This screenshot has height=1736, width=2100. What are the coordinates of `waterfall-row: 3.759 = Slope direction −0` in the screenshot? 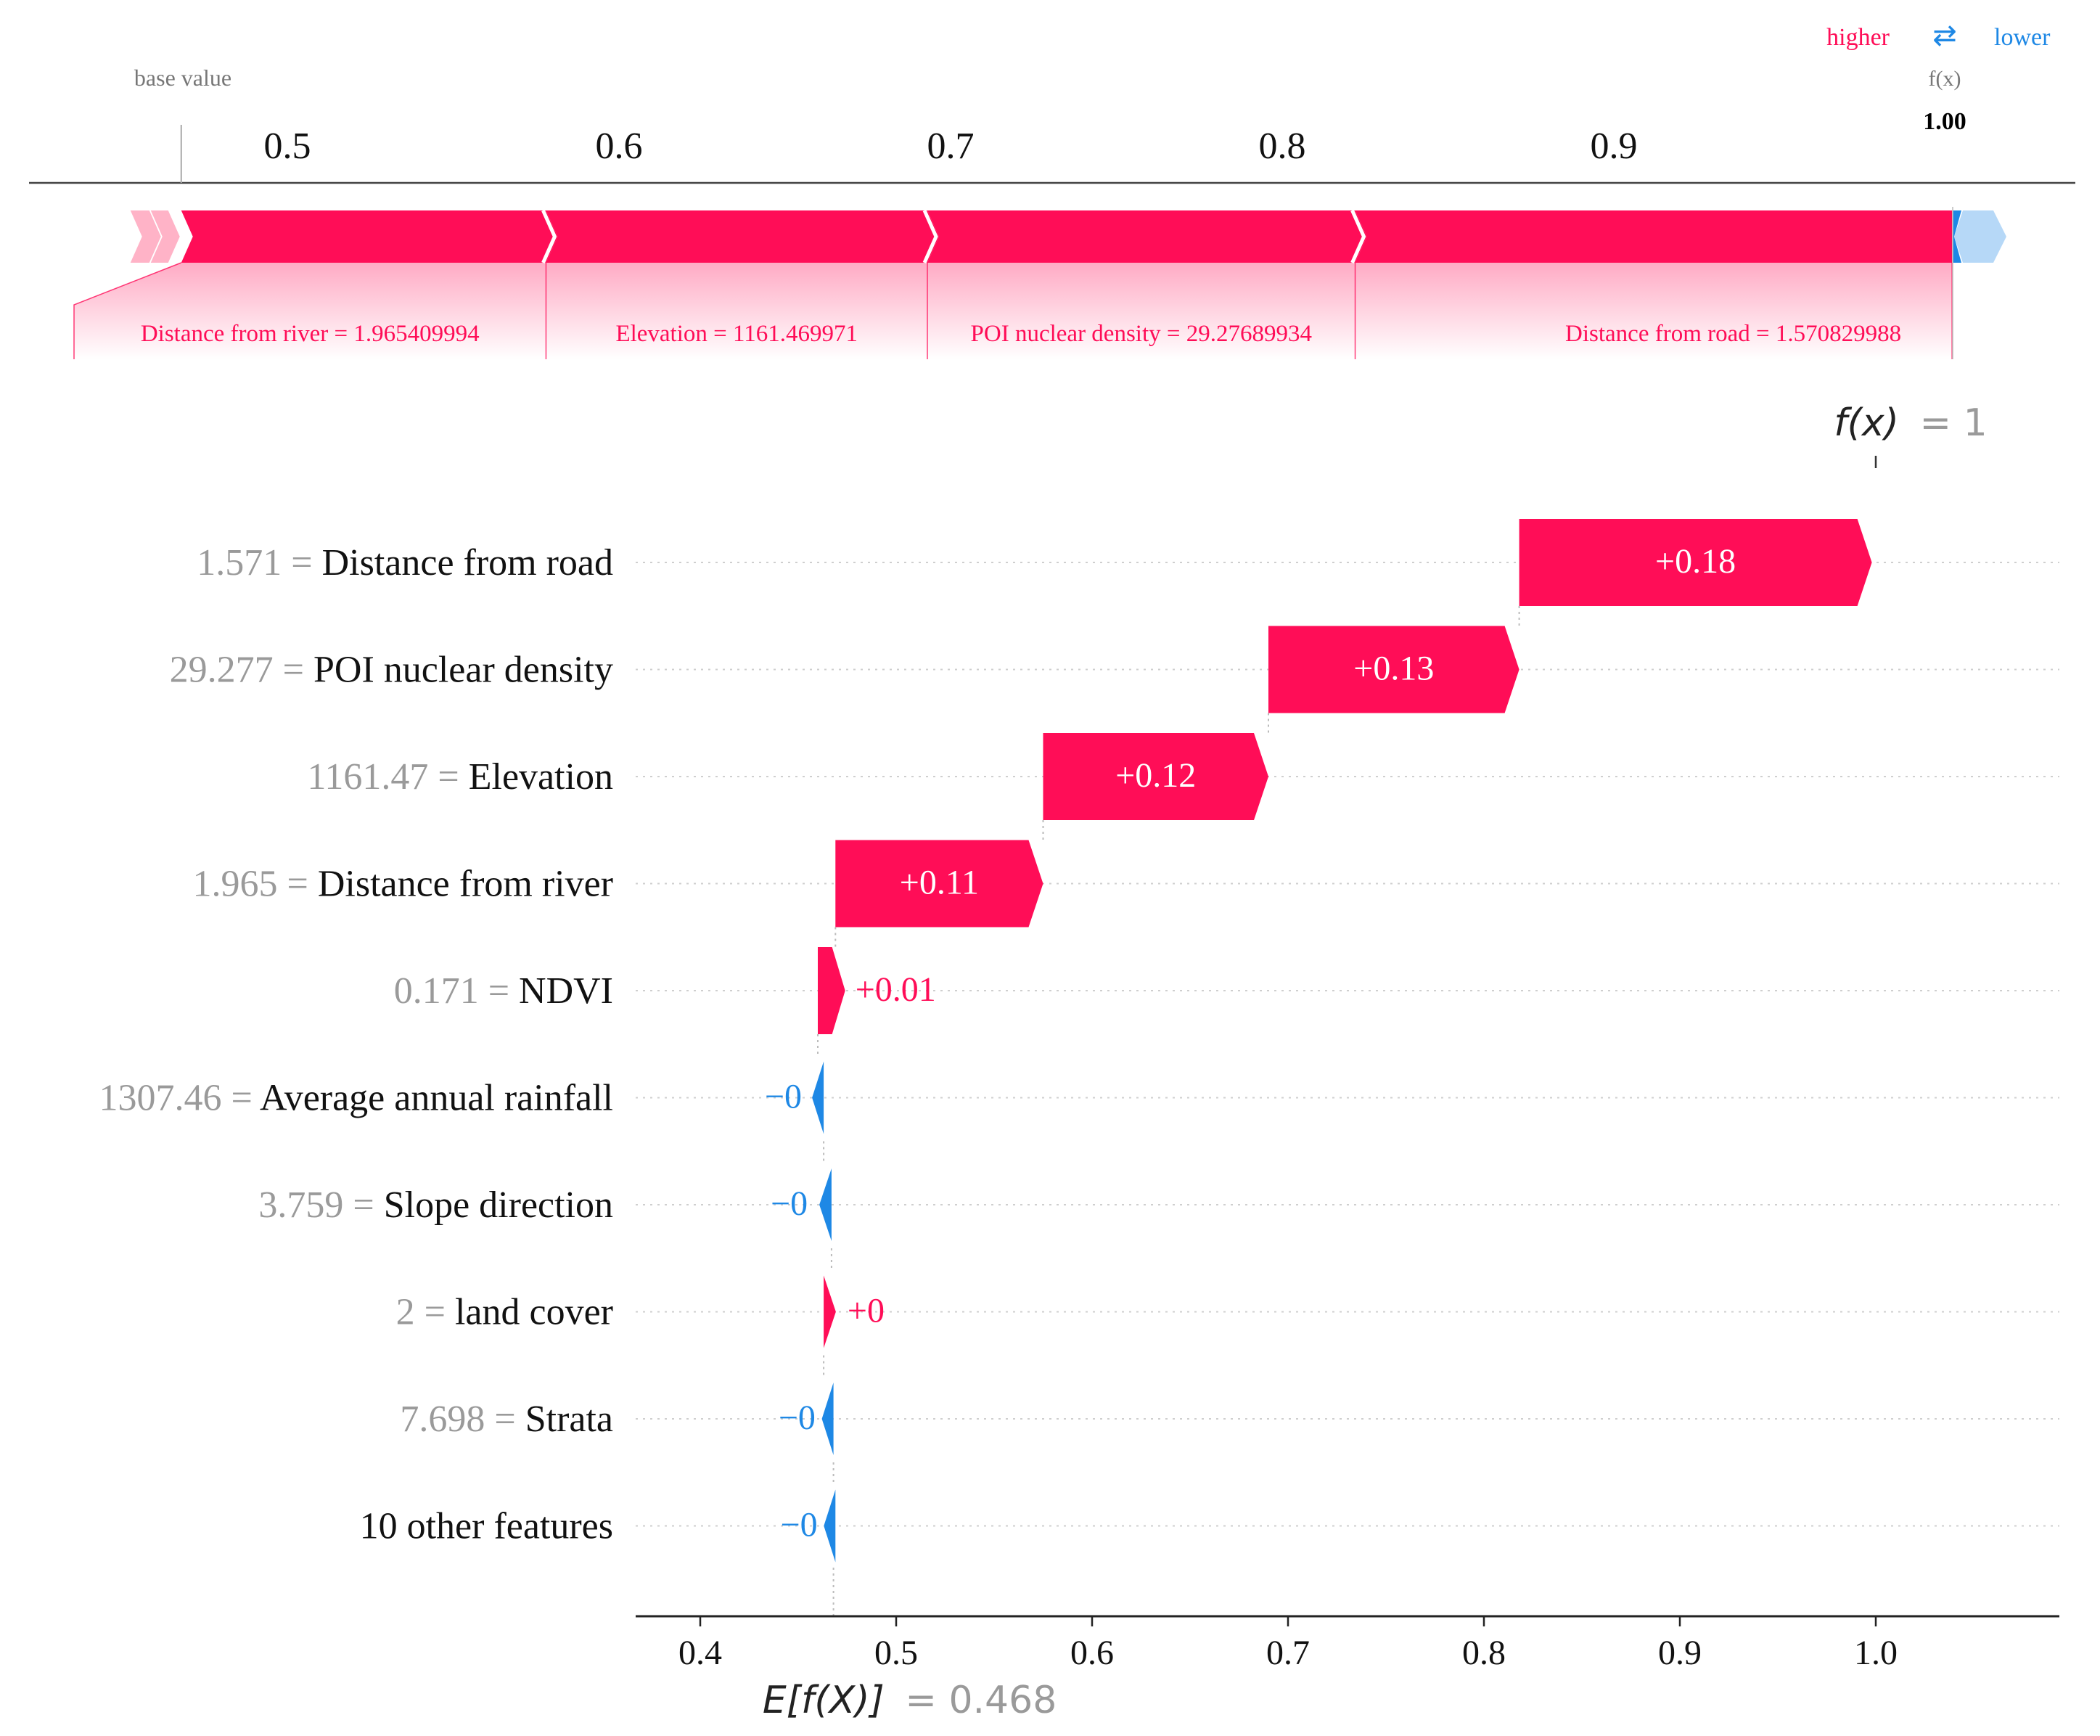 It's located at (545, 1204).